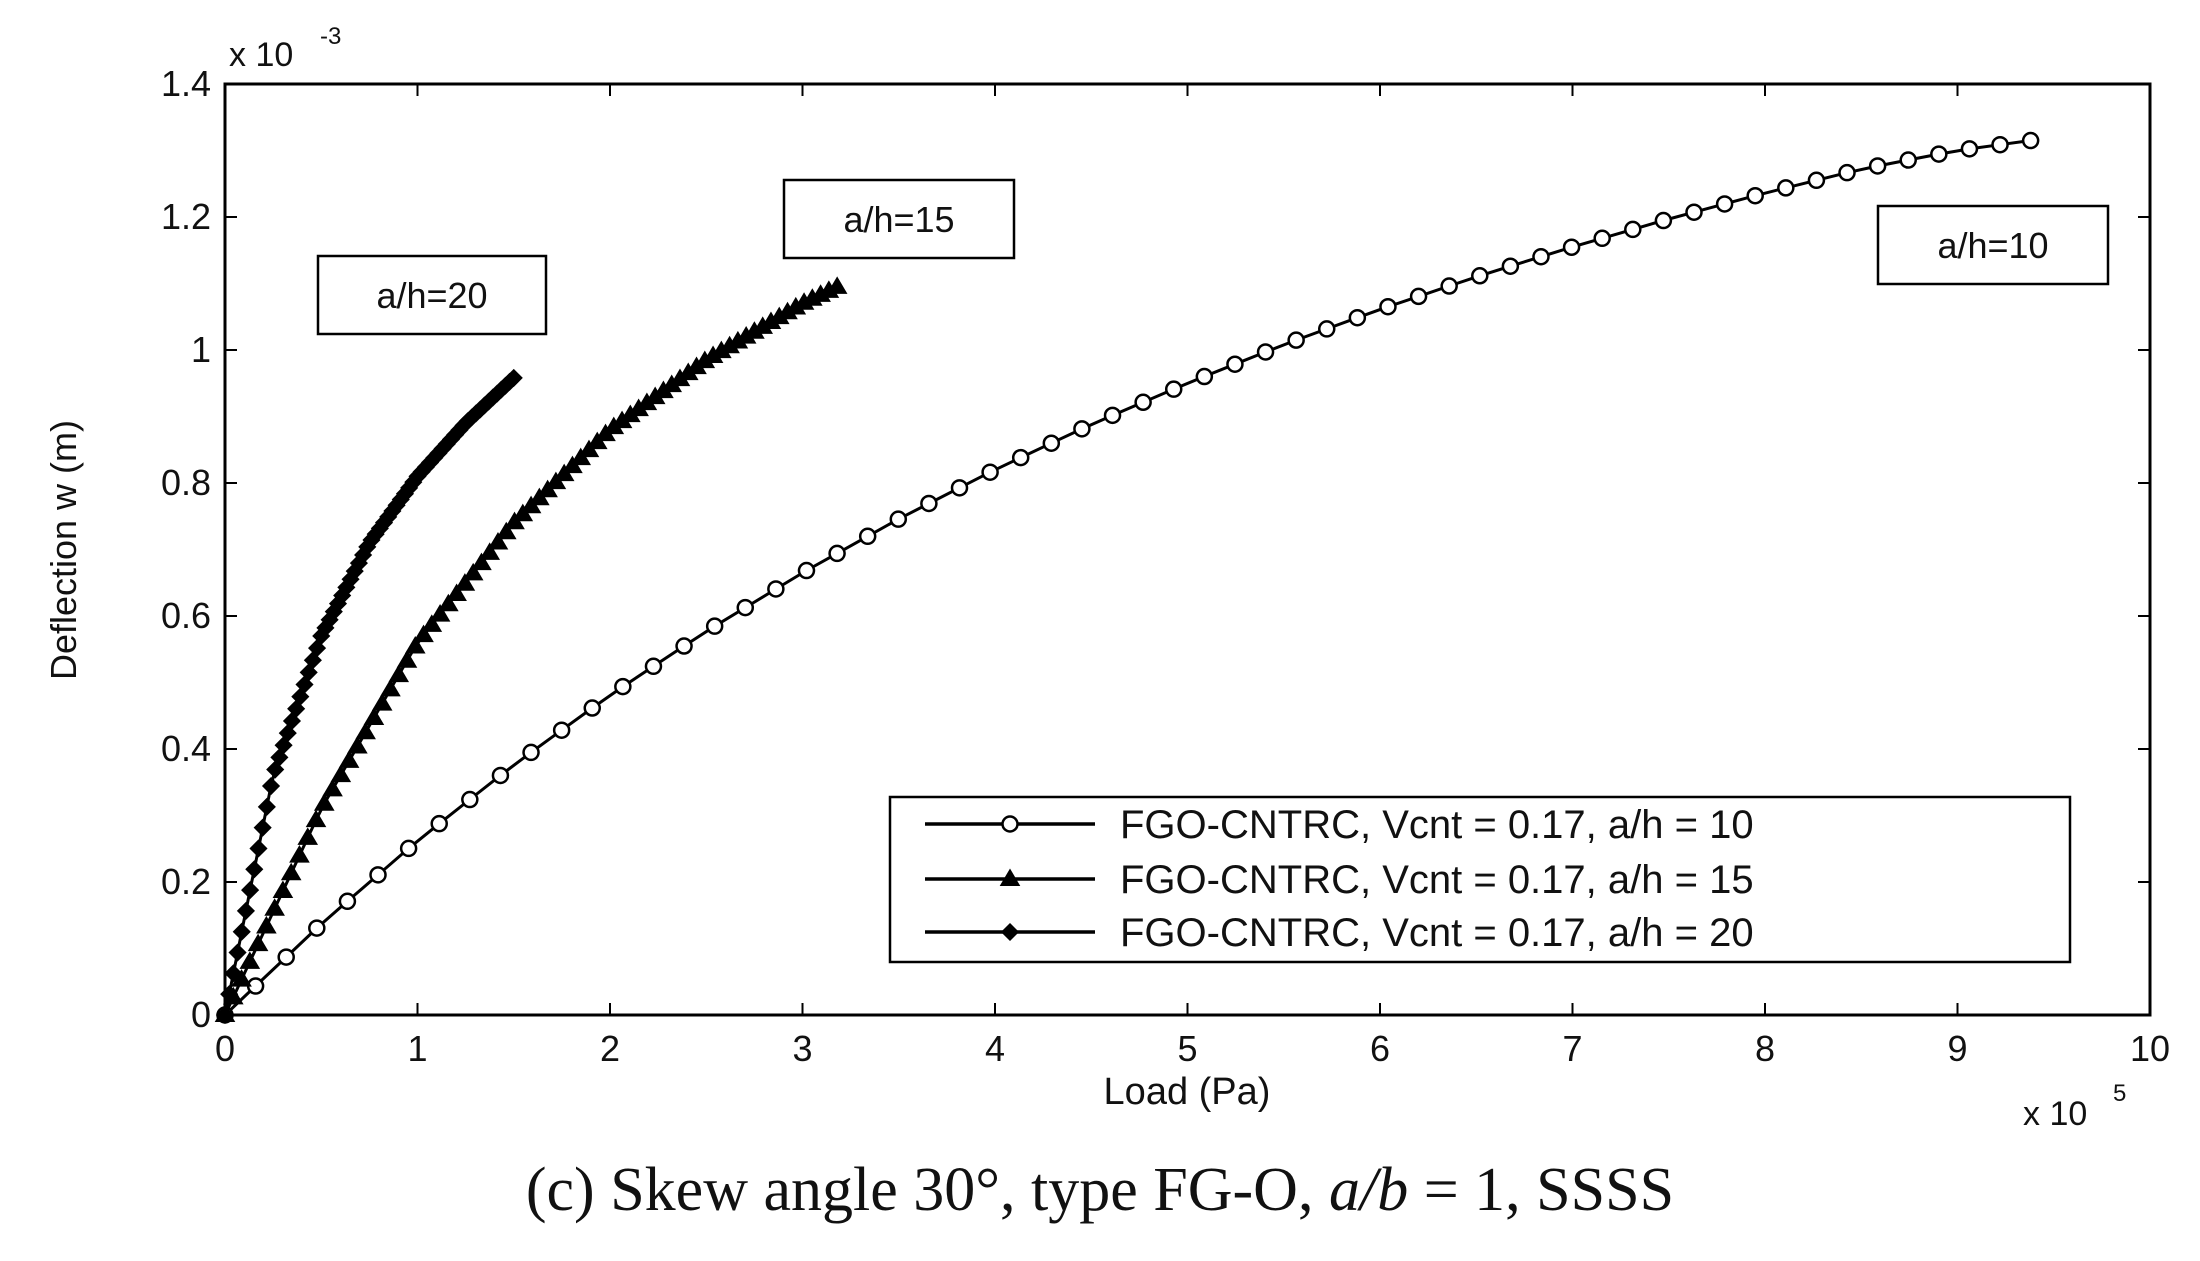  What do you see at coordinates (610, 1048) in the screenshot?
I see `x-tick-label: 2` at bounding box center [610, 1048].